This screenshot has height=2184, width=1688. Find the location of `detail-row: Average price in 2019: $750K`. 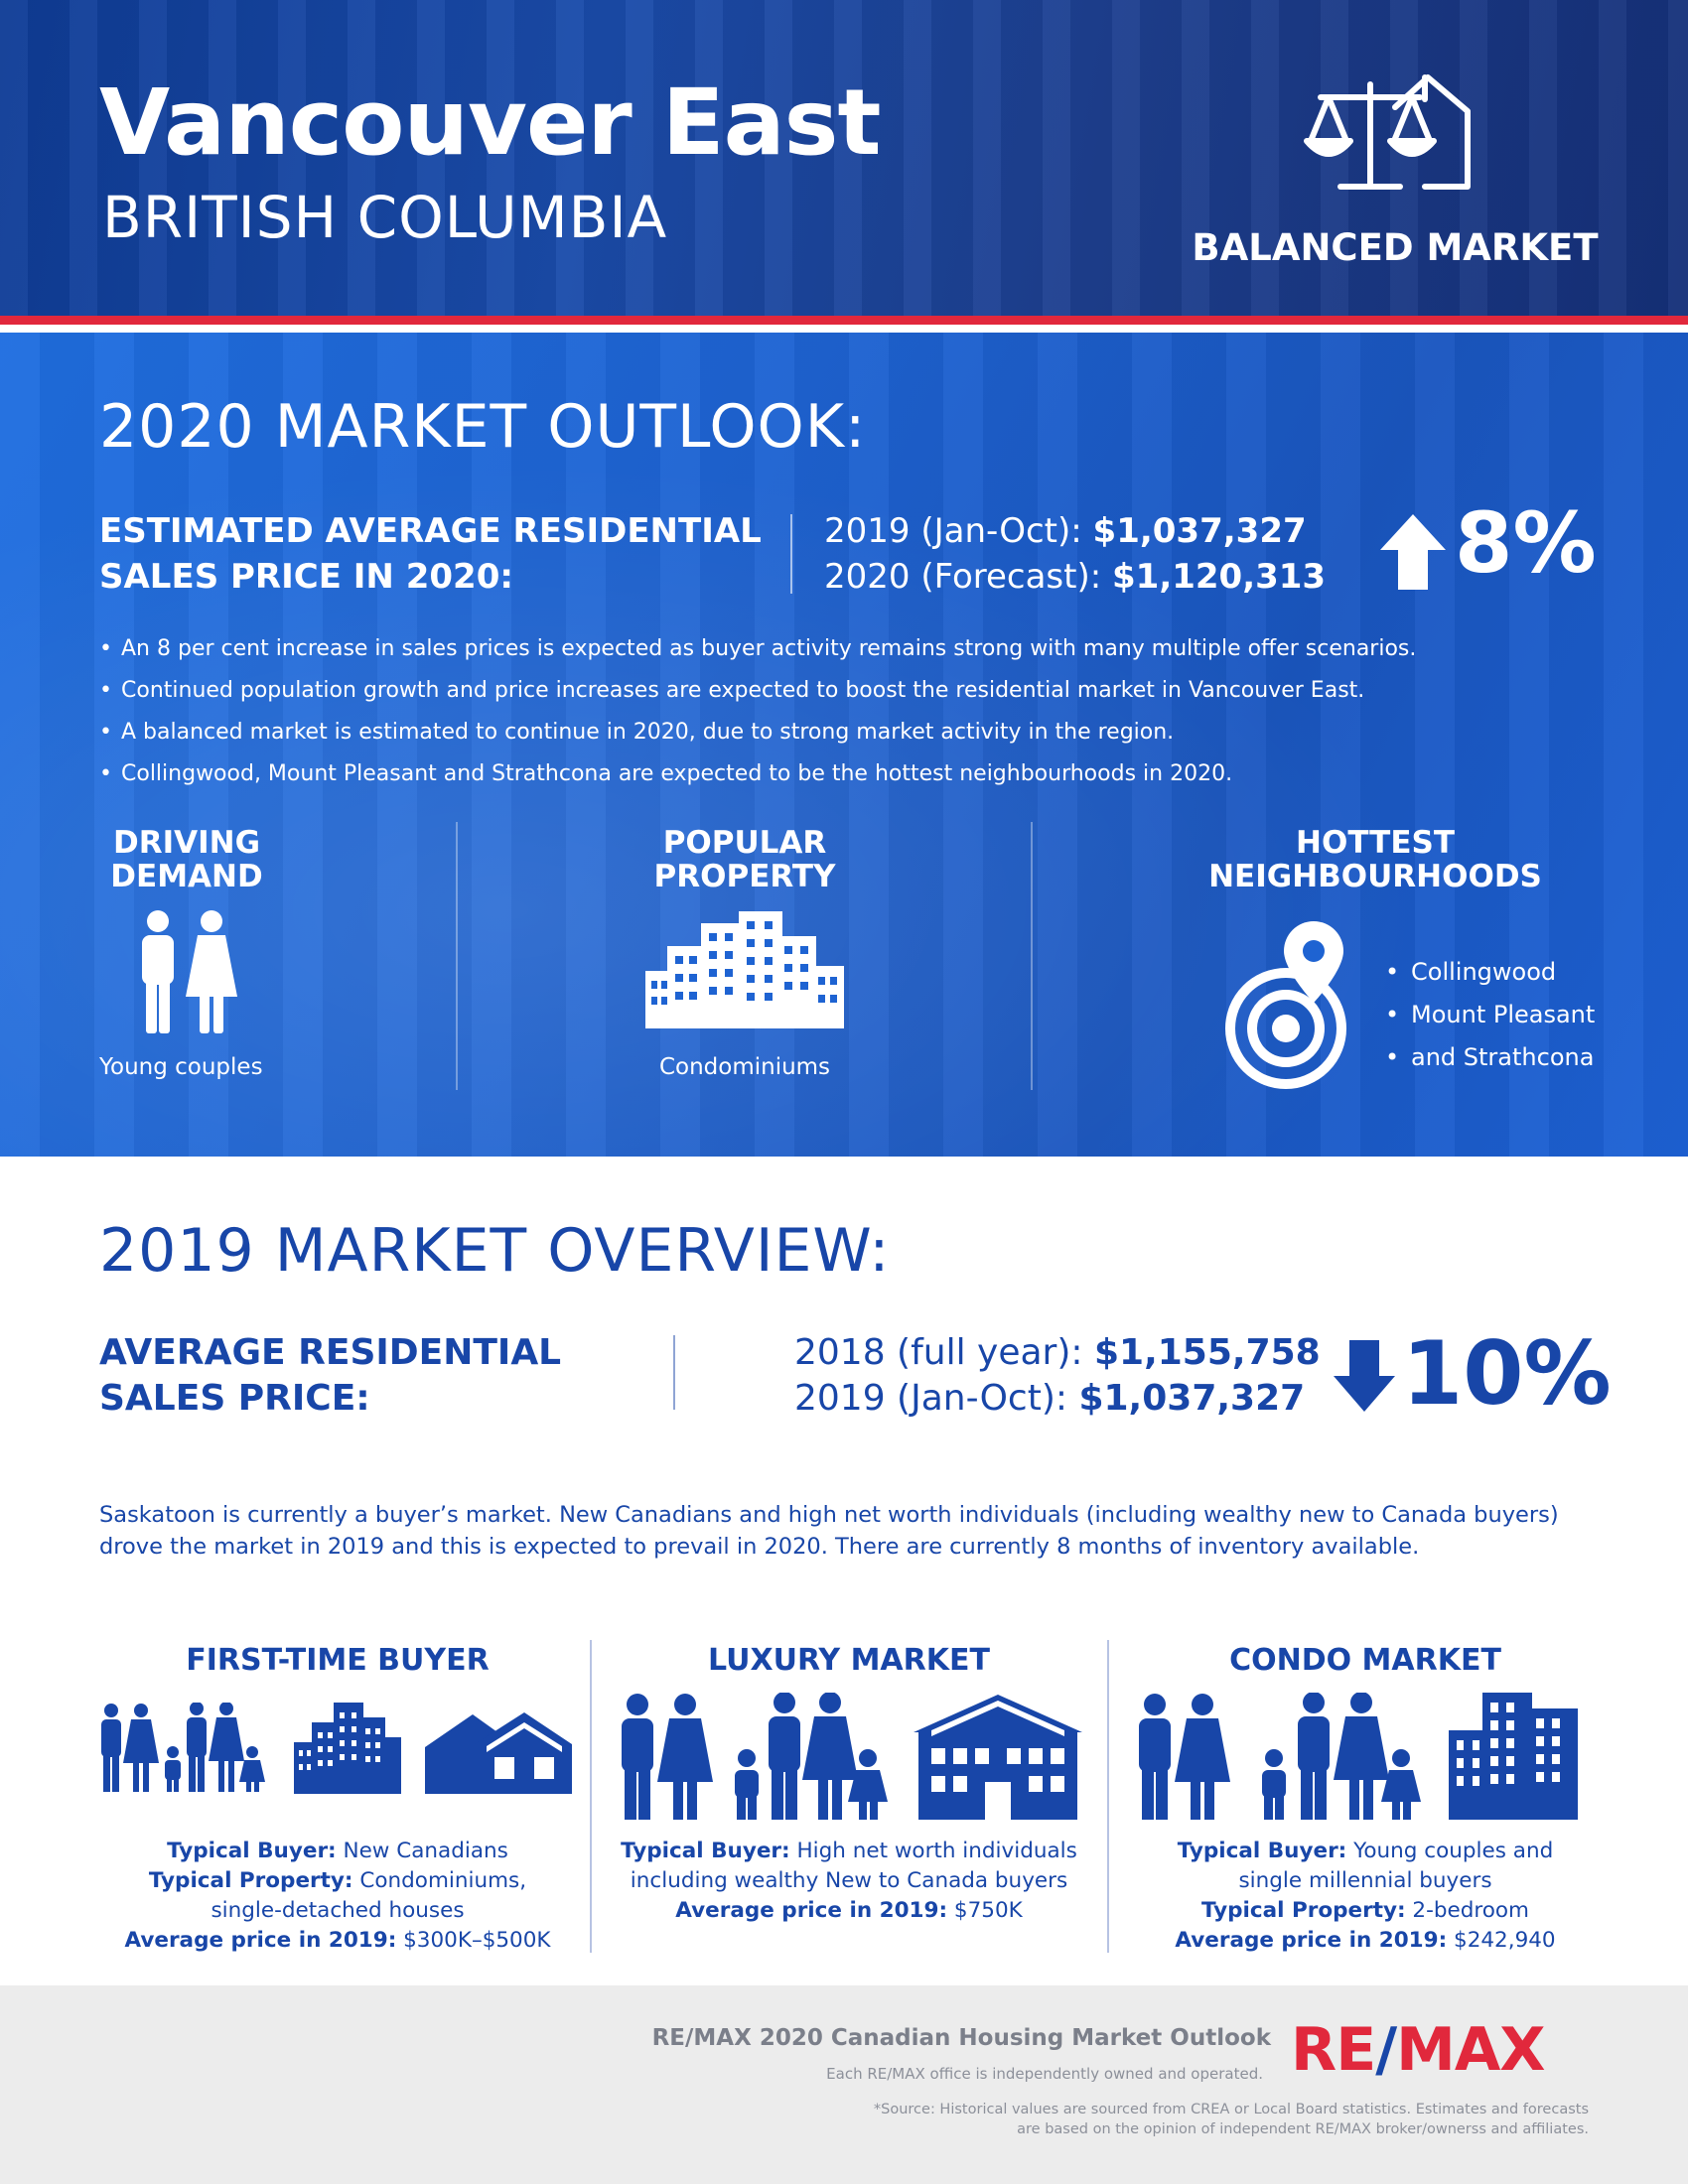

detail-row: Average price in 2019: $750K is located at coordinates (849, 1911).